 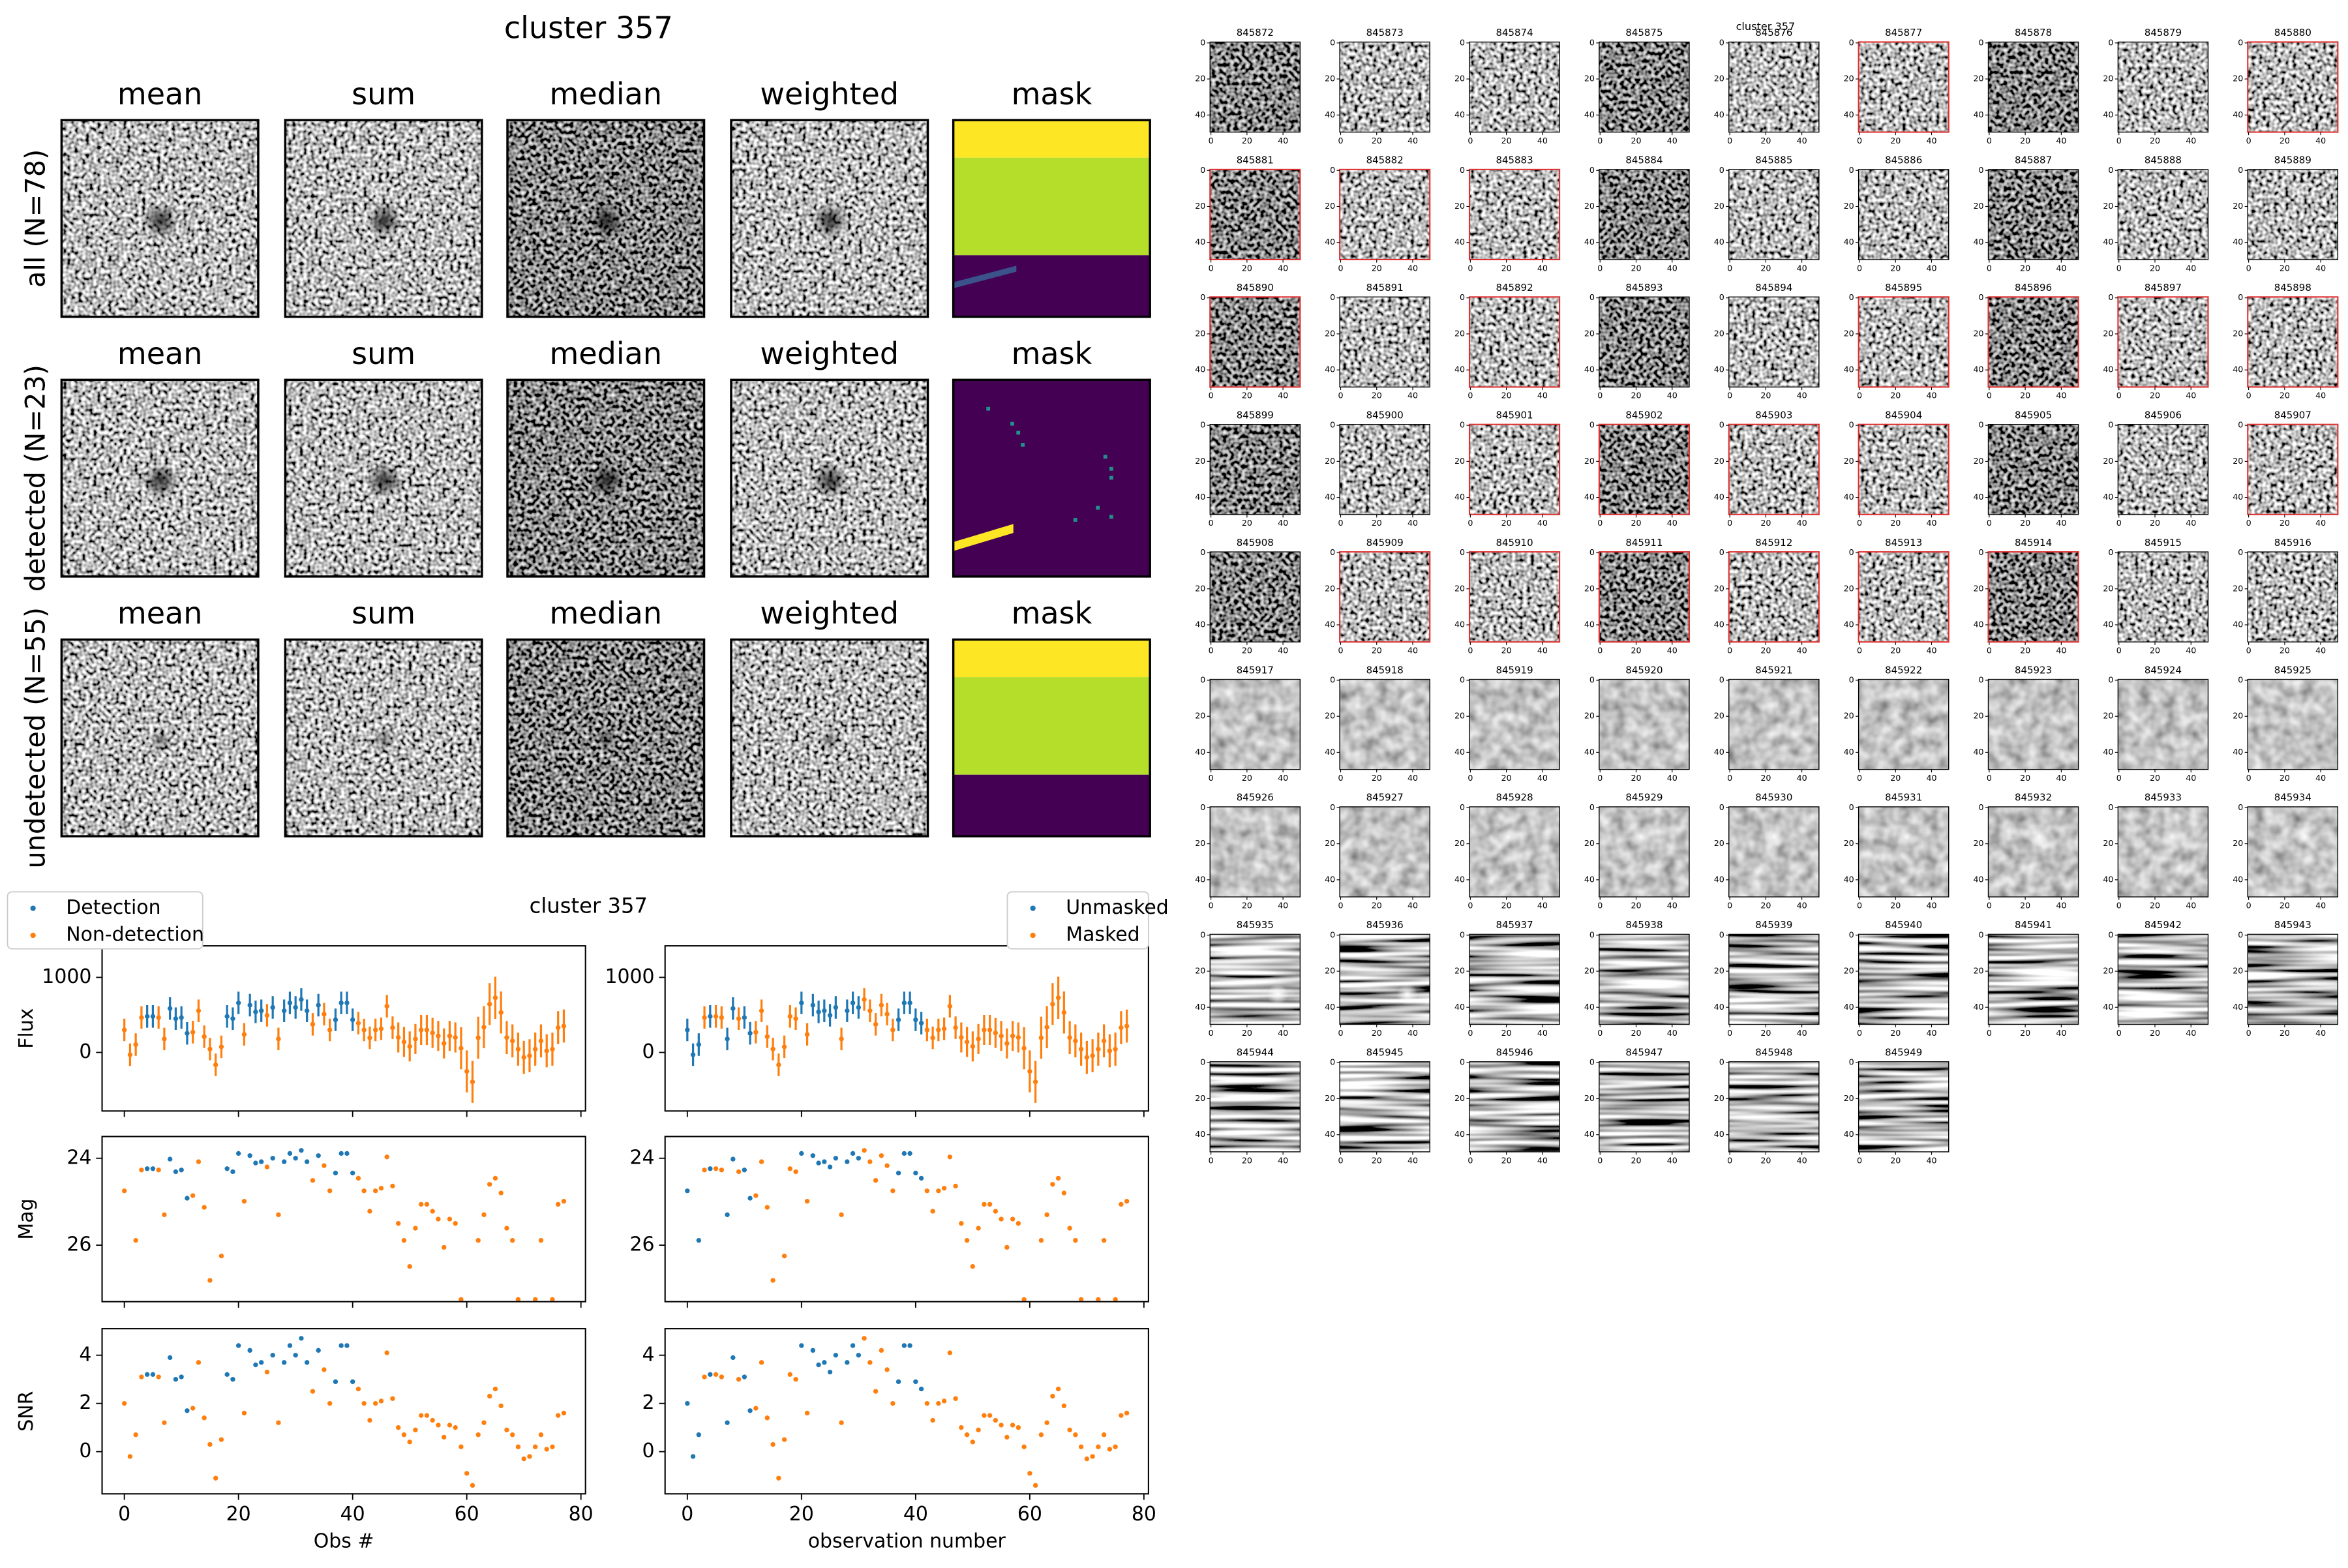 What do you see at coordinates (2033, 543) in the screenshot?
I see `thumbnail-label: 845914` at bounding box center [2033, 543].